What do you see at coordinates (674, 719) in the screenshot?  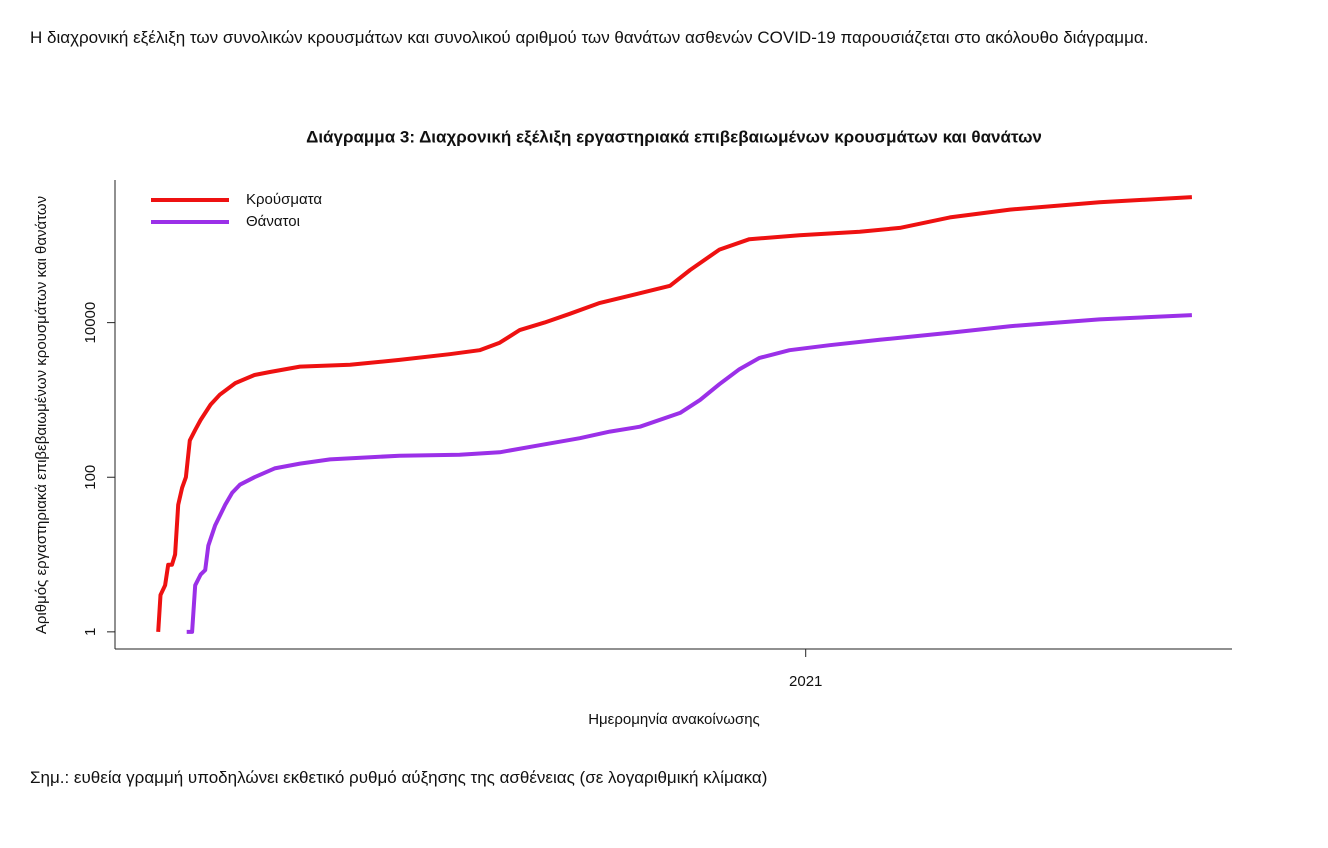 I see `x-axis-label: Ημερομηνία ανακοίνωσης` at bounding box center [674, 719].